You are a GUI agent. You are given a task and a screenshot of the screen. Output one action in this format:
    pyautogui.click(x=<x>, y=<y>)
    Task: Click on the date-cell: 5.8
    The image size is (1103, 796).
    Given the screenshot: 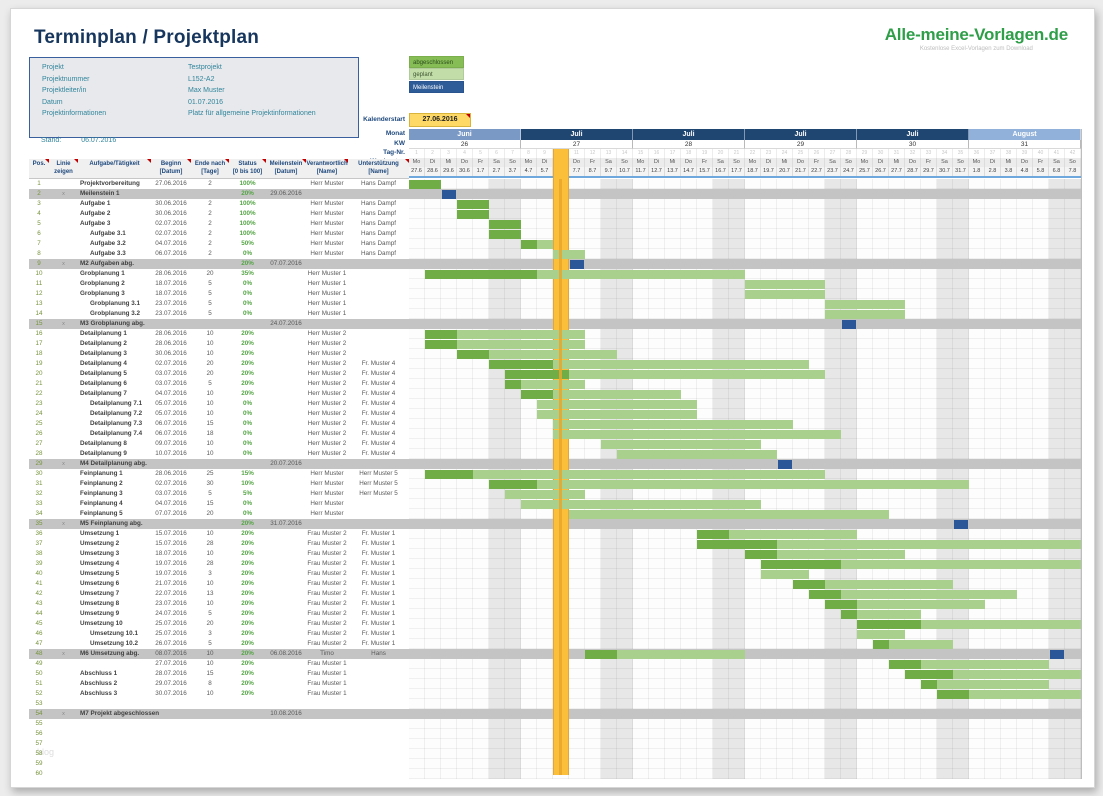 What is the action you would take?
    pyautogui.click(x=1041, y=171)
    